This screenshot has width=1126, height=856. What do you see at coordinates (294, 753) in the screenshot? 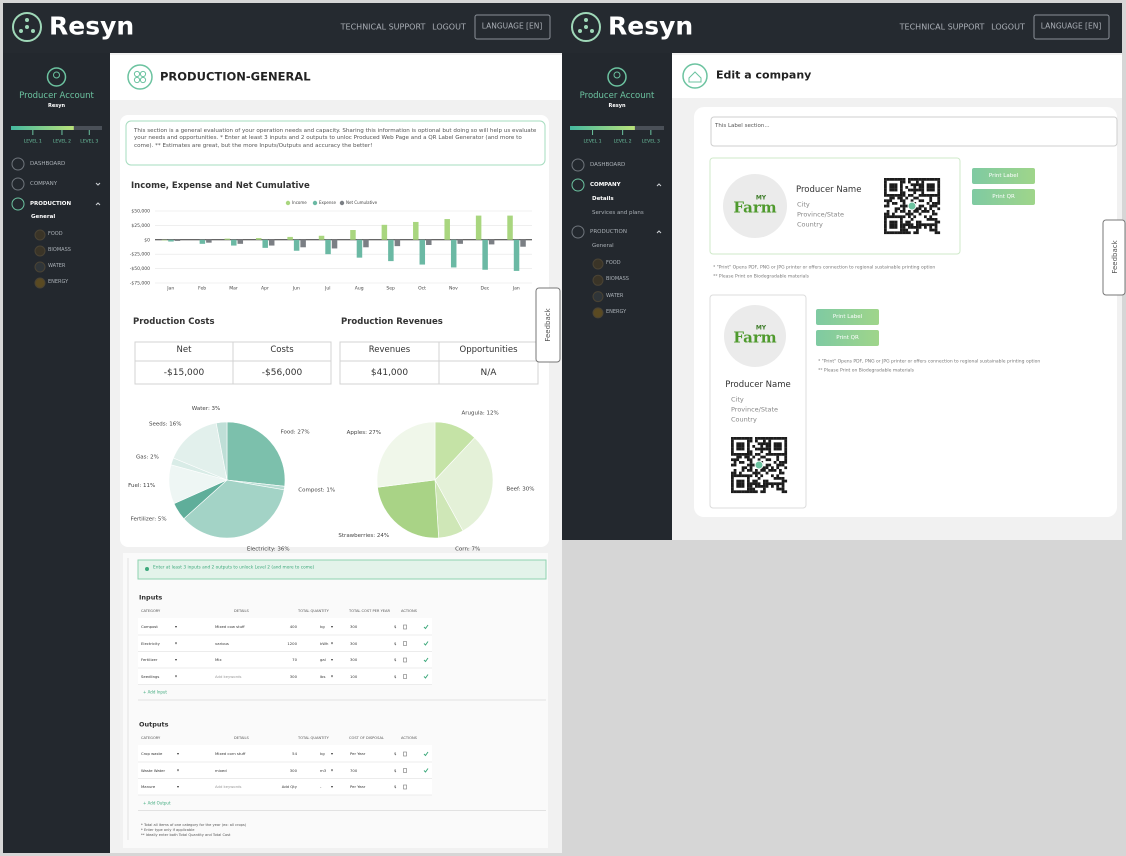
I see `cell-quantity: 54` at bounding box center [294, 753].